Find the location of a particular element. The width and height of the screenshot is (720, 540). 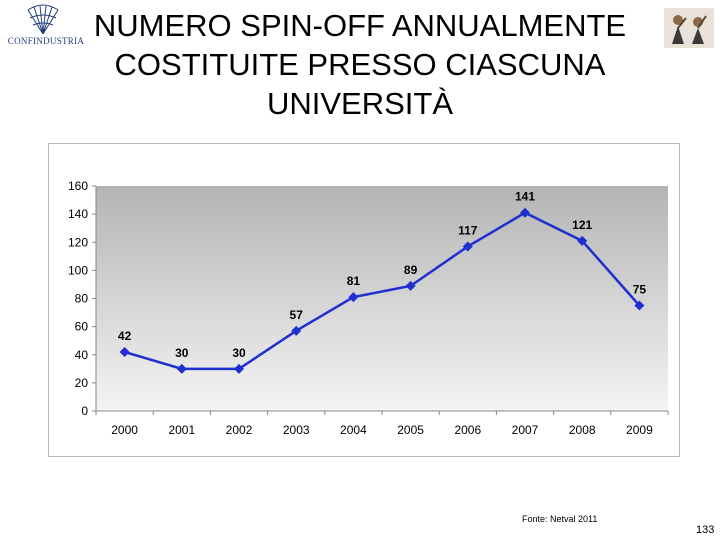

x-tick-label: 2006 is located at coordinates (467, 430).